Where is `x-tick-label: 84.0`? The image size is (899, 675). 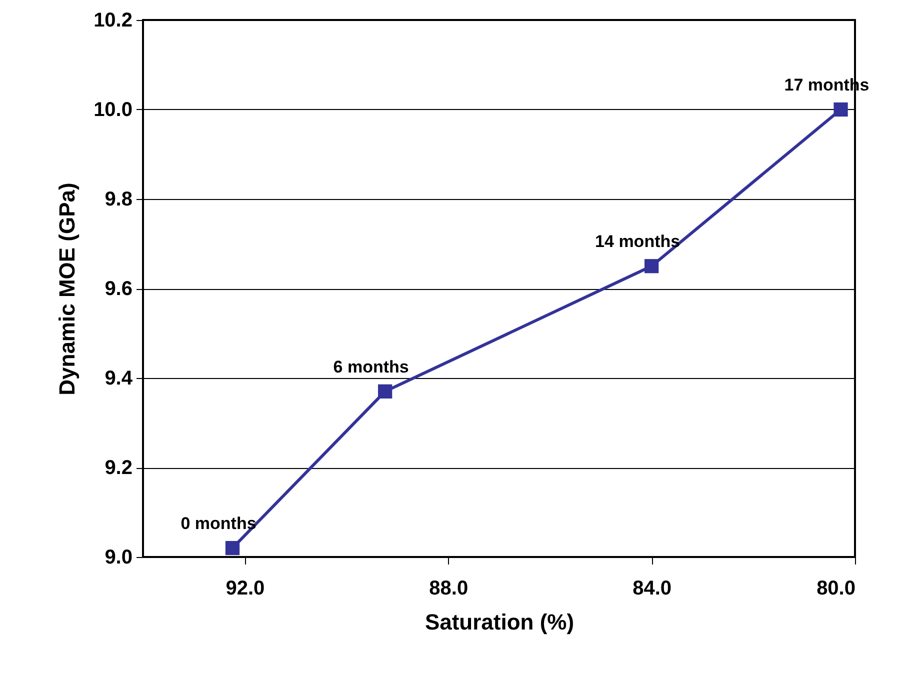
x-tick-label: 84.0 is located at coordinates (652, 589).